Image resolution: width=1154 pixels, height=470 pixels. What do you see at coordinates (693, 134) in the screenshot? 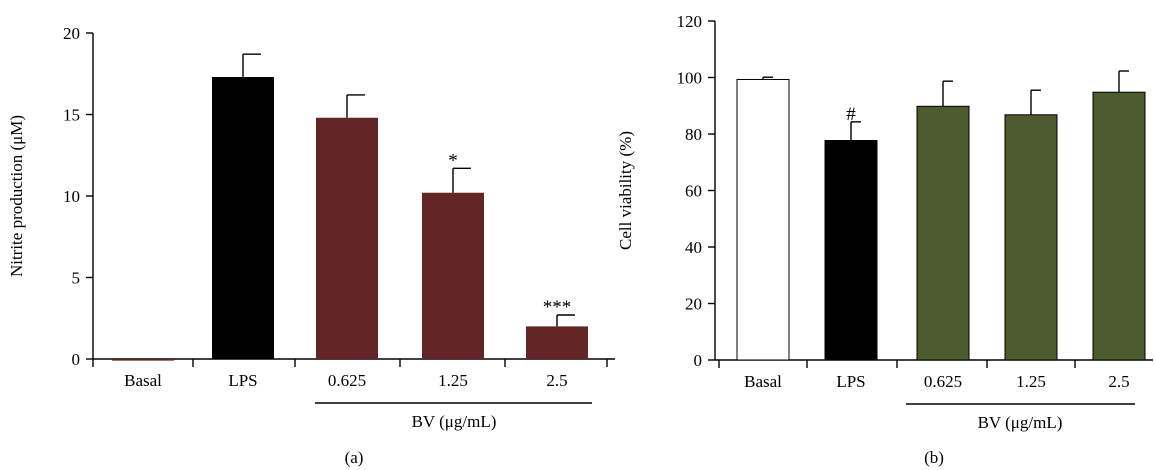
I see `y-tick-label: 80` at bounding box center [693, 134].